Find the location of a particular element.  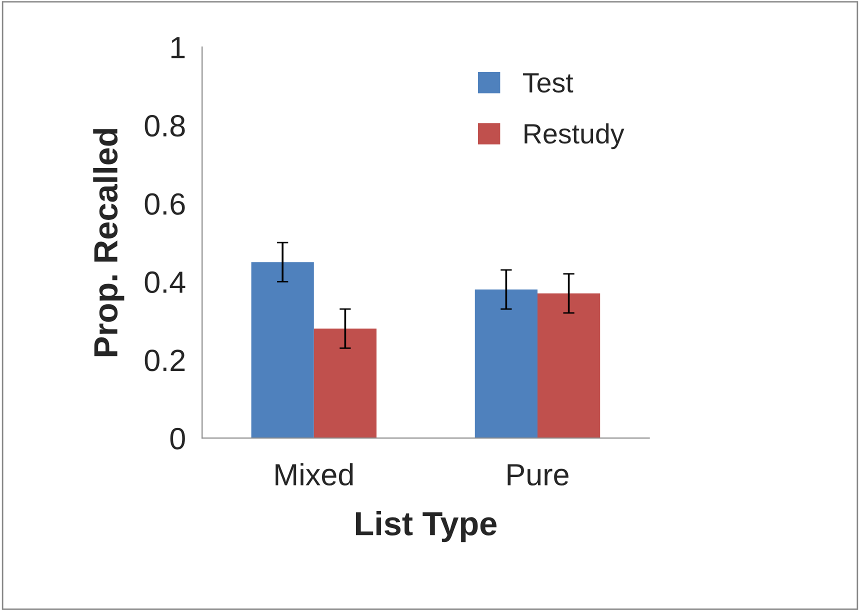

legend-label: Test is located at coordinates (548, 83).